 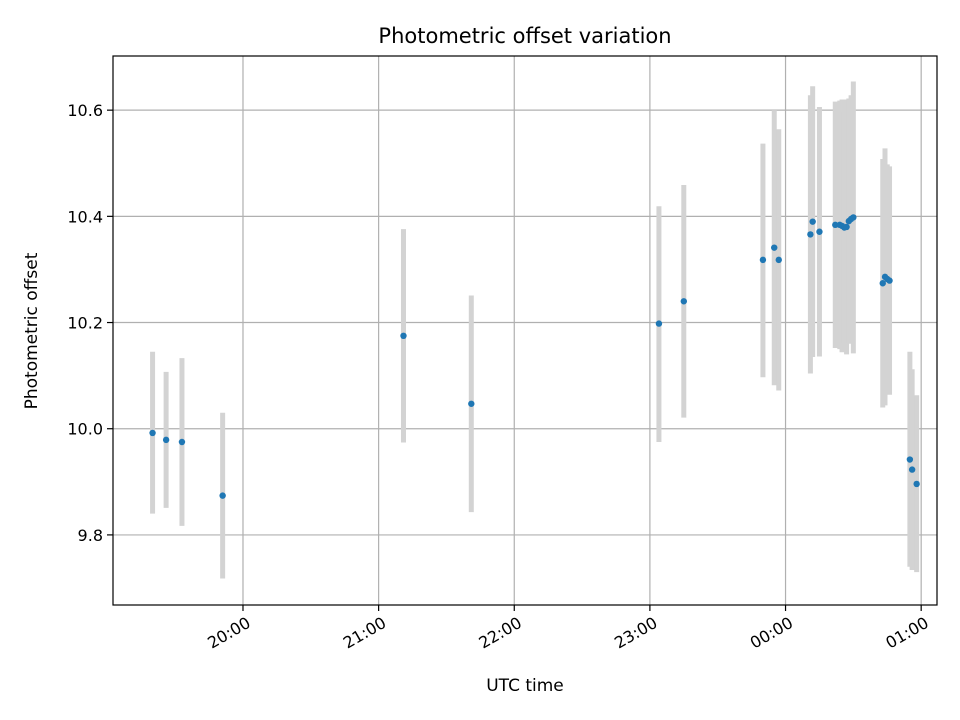 What do you see at coordinates (90, 535) in the screenshot?
I see `y-tick-label: 9.8` at bounding box center [90, 535].